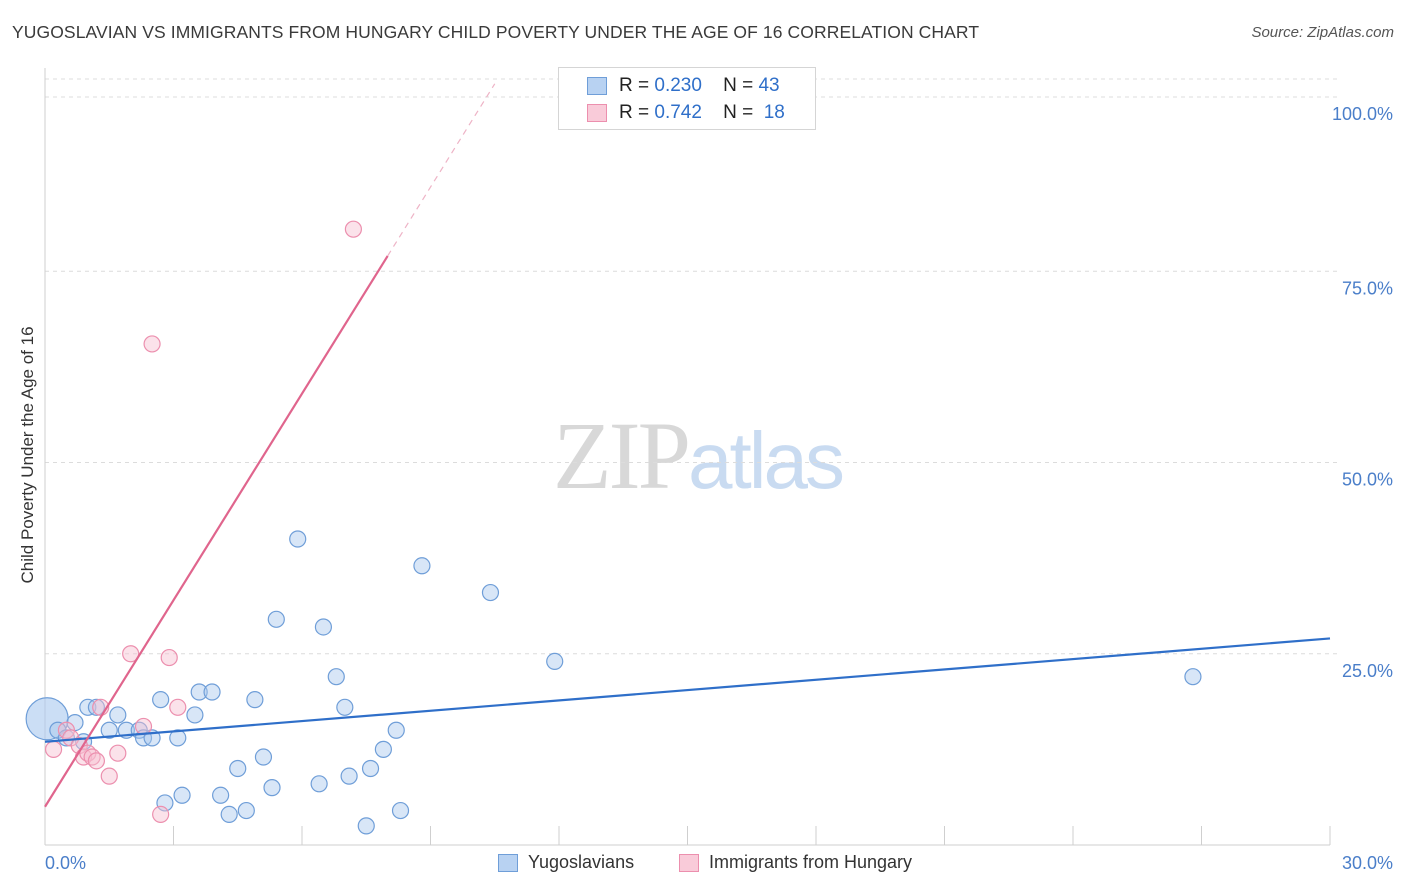 The image size is (1406, 892). What do you see at coordinates (678, 112) in the screenshot?
I see `r-value: 0.742` at bounding box center [678, 112].